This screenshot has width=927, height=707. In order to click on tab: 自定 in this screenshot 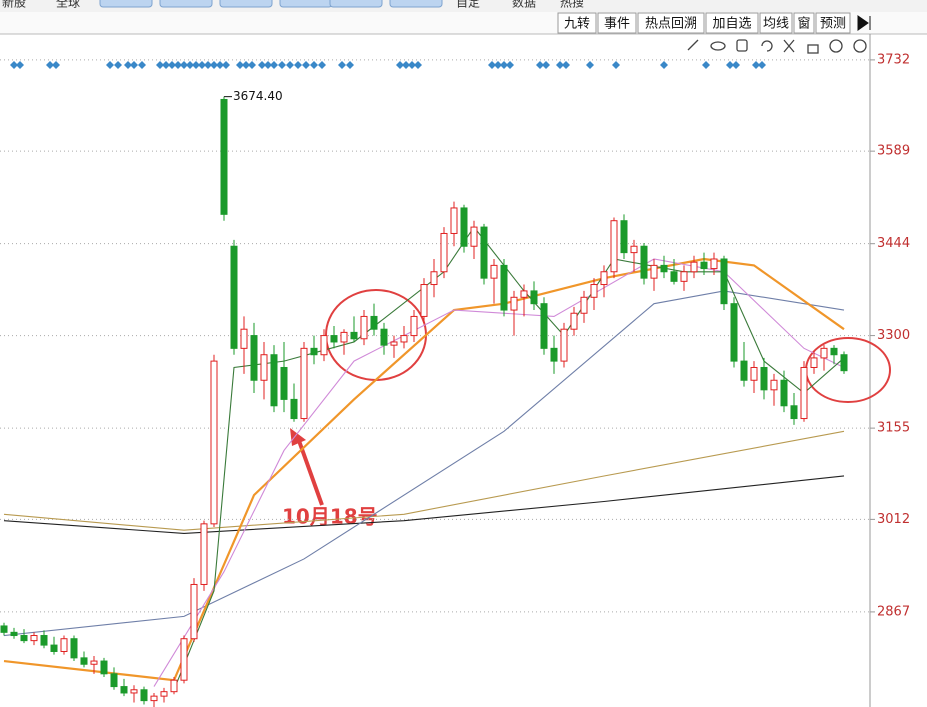, I will do `click(468, 5)`.